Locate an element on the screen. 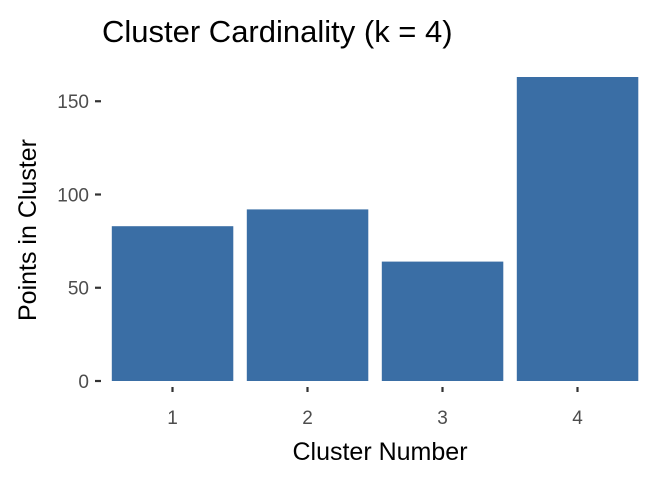 This screenshot has height=480, width=672. x-tick-label: 1 is located at coordinates (172, 418).